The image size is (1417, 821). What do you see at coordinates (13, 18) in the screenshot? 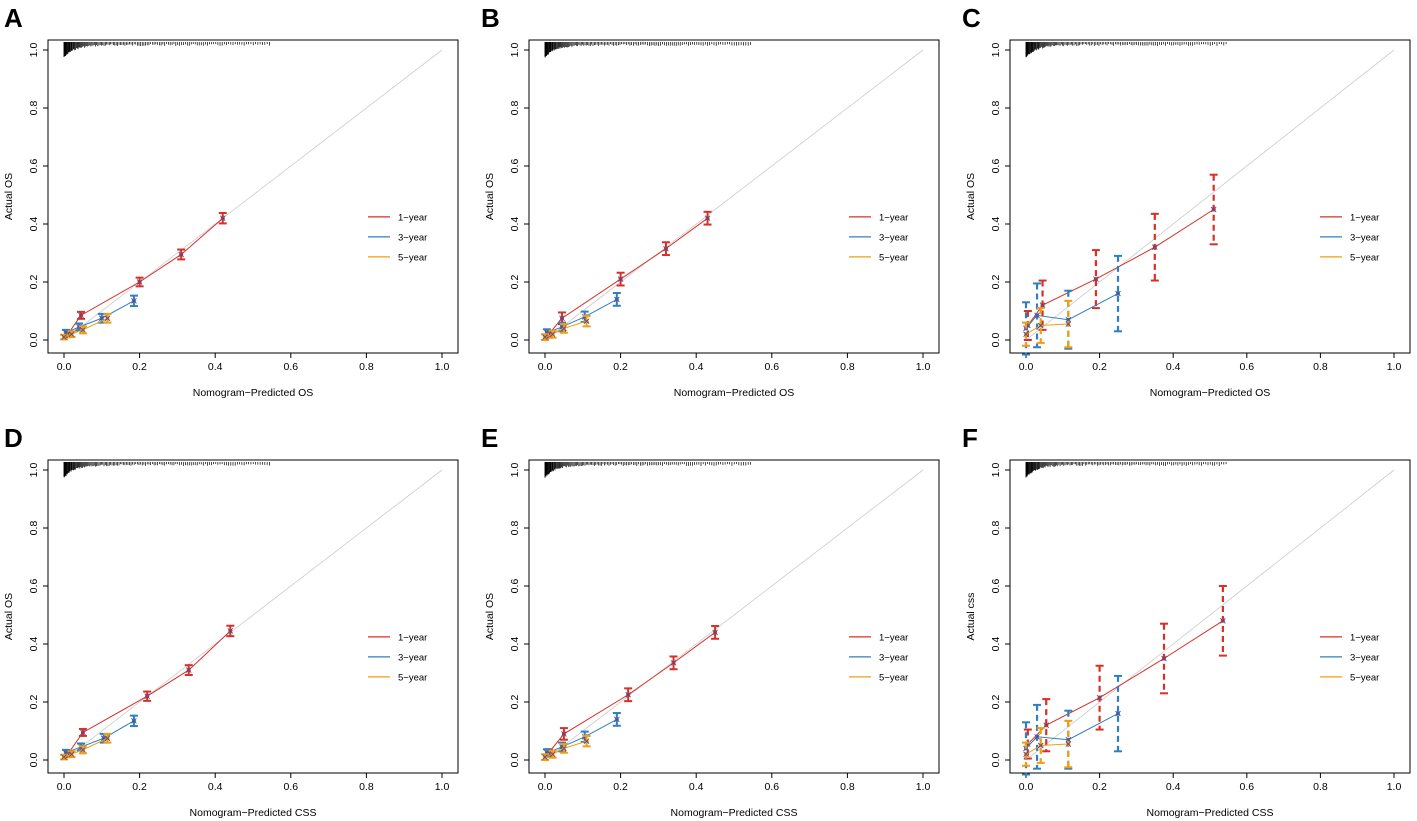
I see `panel-letter: A` at bounding box center [13, 18].